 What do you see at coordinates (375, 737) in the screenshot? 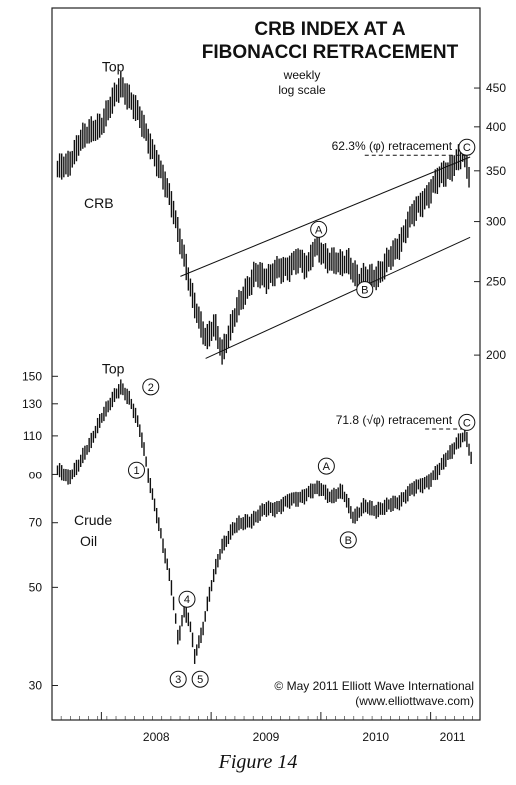
I see `x-tick-label: 2010` at bounding box center [375, 737].